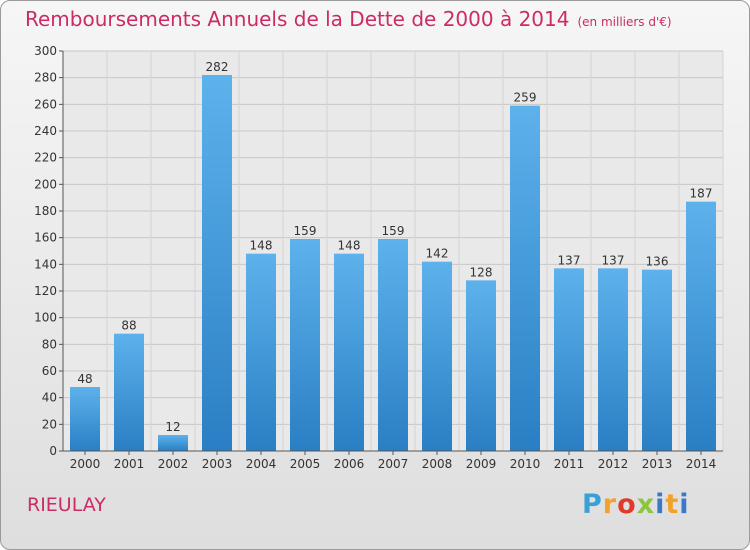 This screenshot has width=750, height=550. I want to click on y-tick-label: 140, so click(45, 264).